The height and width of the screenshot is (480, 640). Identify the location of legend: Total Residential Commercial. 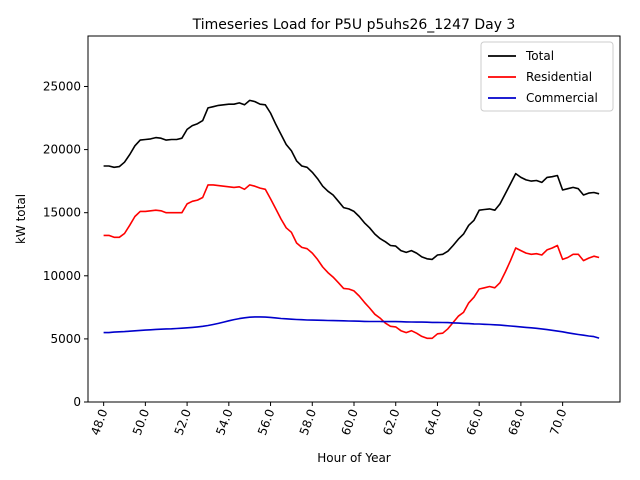
(547, 76).